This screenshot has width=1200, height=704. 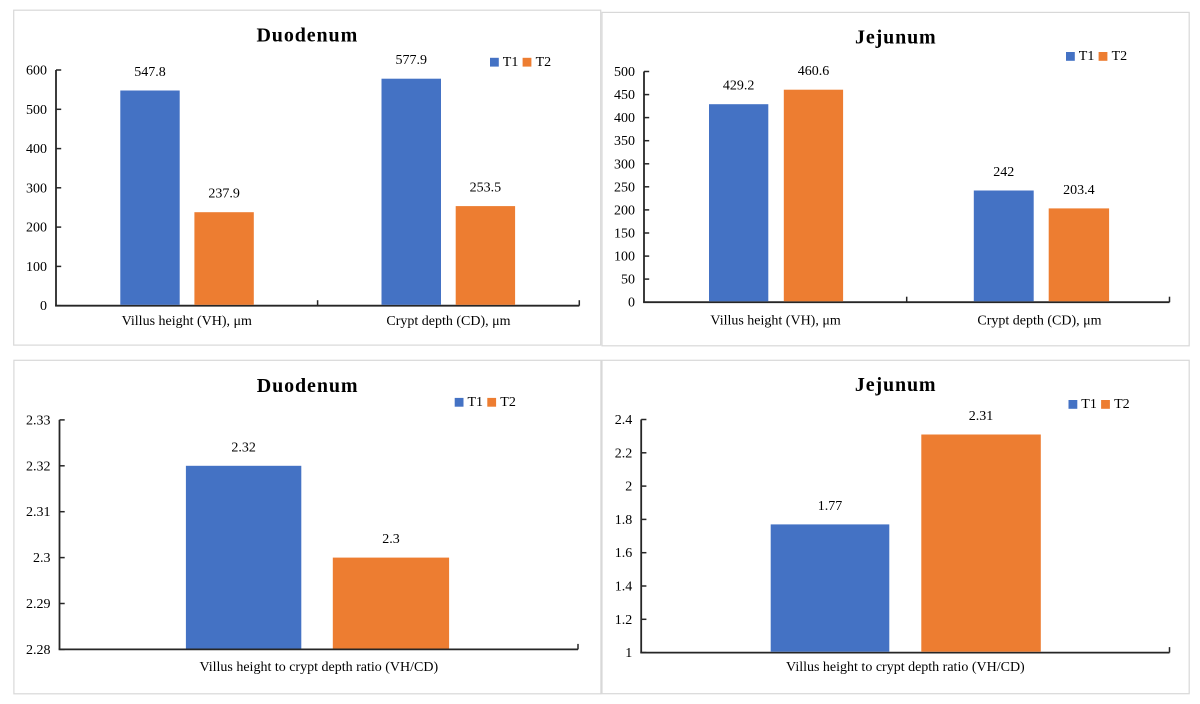 What do you see at coordinates (830, 506) in the screenshot?
I see `svg-text: 1.77` at bounding box center [830, 506].